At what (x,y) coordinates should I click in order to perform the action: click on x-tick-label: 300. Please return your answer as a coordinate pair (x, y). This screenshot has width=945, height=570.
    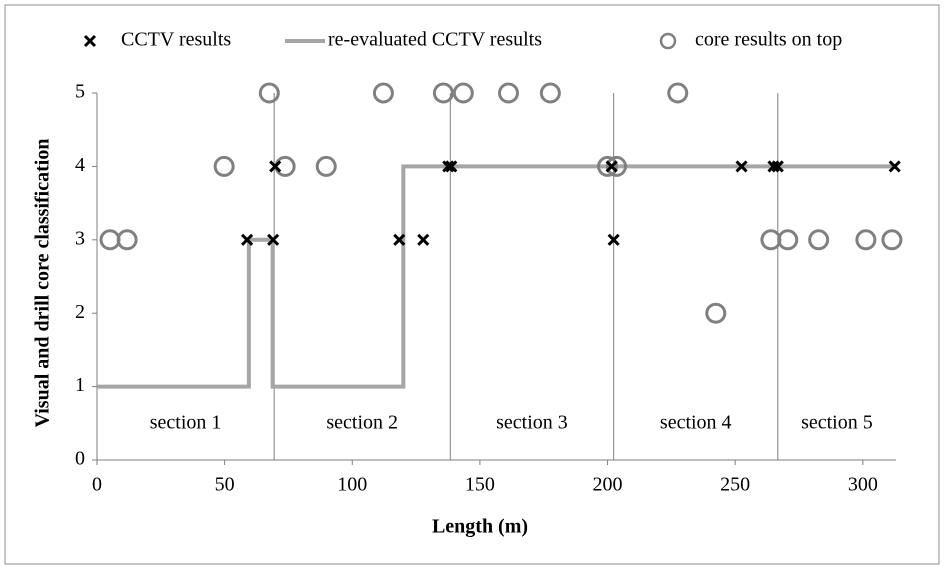
    Looking at the image, I should click on (863, 485).